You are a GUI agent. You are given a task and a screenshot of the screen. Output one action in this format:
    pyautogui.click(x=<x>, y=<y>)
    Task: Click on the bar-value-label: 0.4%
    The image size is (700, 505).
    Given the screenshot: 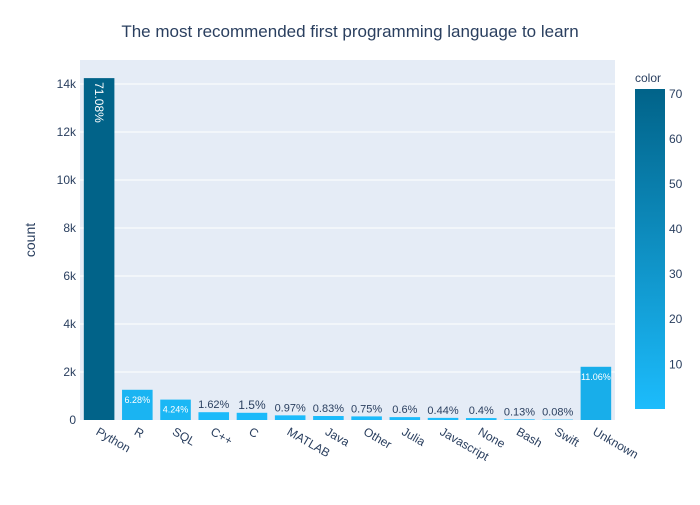 What is the action you would take?
    pyautogui.click(x=481, y=411)
    